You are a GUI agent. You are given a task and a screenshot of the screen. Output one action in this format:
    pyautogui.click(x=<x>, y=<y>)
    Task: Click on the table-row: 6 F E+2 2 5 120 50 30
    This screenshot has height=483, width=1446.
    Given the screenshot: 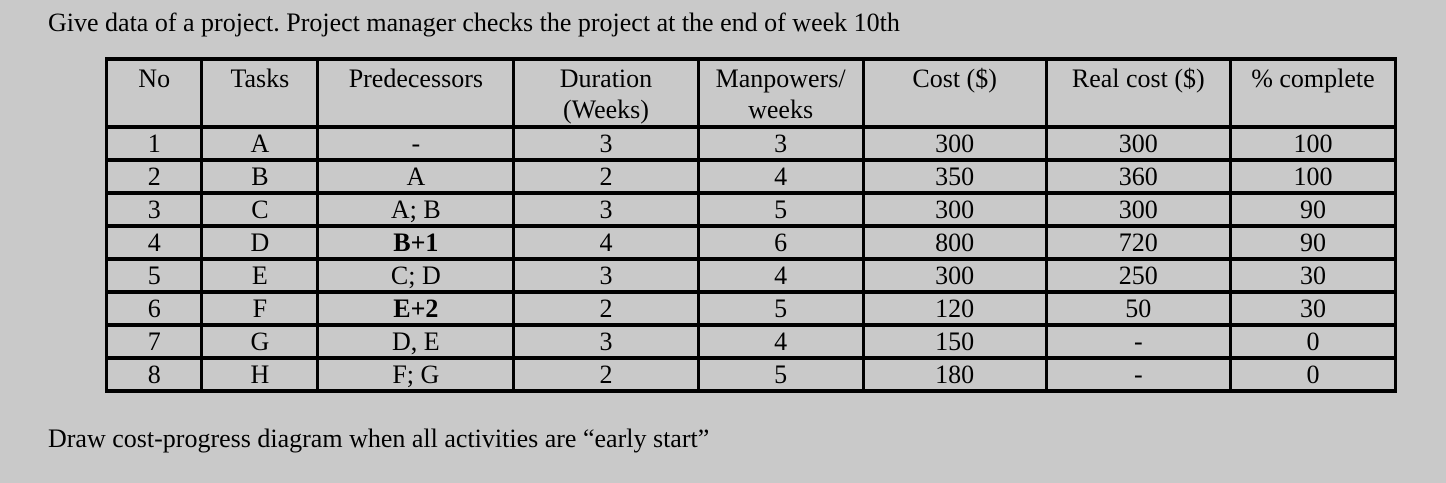 What is the action you would take?
    pyautogui.click(x=751, y=308)
    